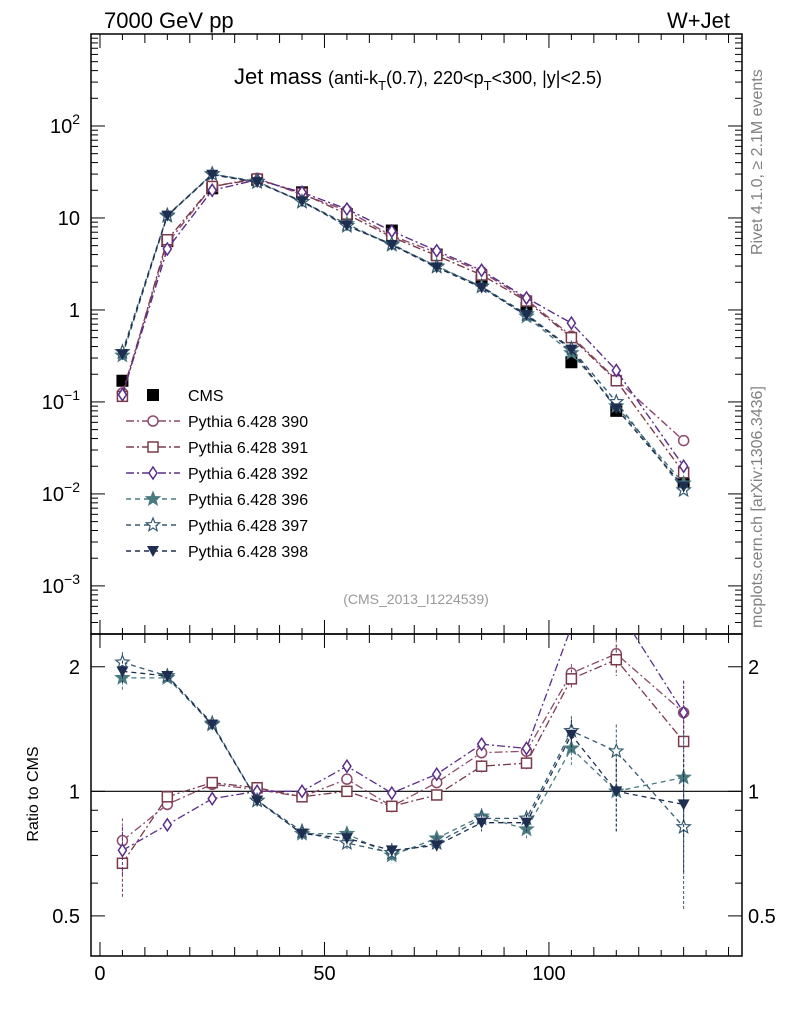 The height and width of the screenshot is (1024, 786). What do you see at coordinates (488, 85) in the screenshot?
I see `title-sub-4: T` at bounding box center [488, 85].